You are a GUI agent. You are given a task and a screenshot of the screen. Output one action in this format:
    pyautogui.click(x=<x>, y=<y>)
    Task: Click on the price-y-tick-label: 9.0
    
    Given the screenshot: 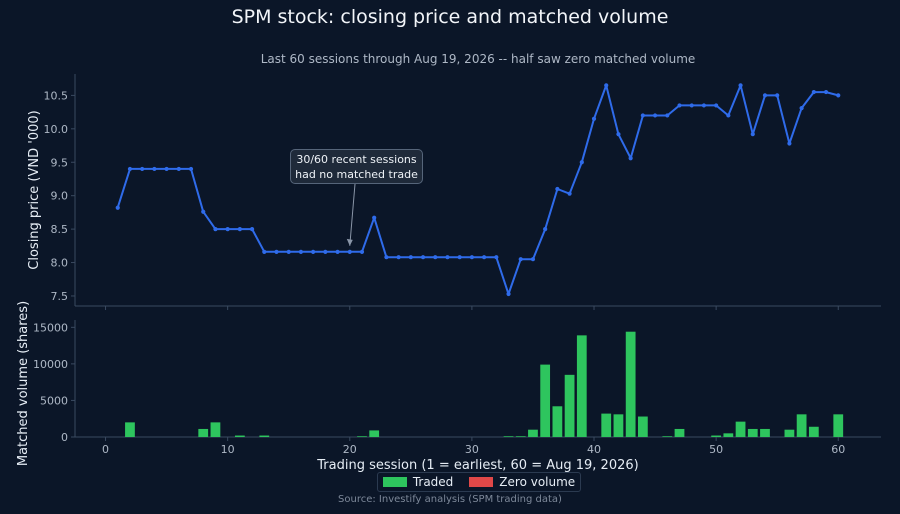 What is the action you would take?
    pyautogui.click(x=60, y=196)
    